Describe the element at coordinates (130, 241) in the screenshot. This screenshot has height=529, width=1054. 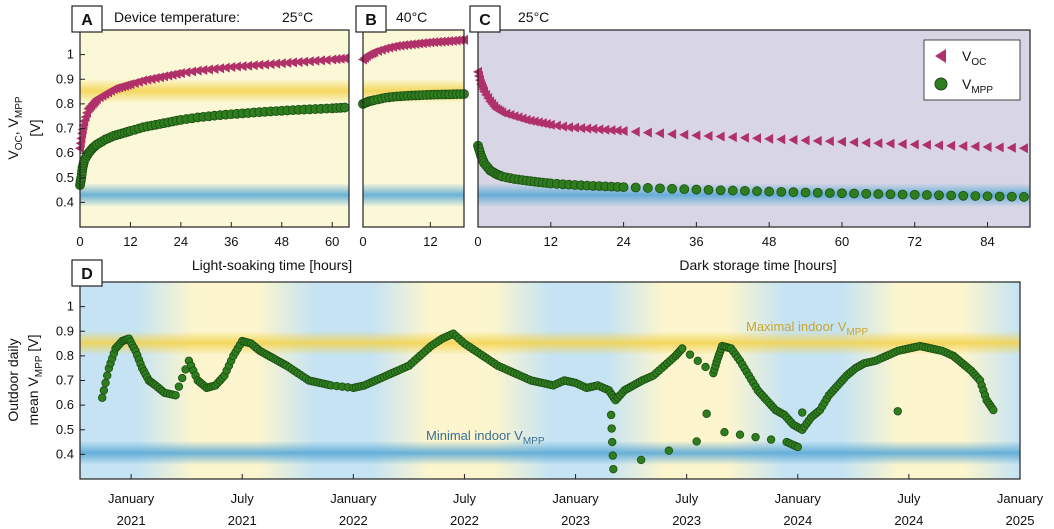
I see `panel-a-x-tick-label: 12` at that location.